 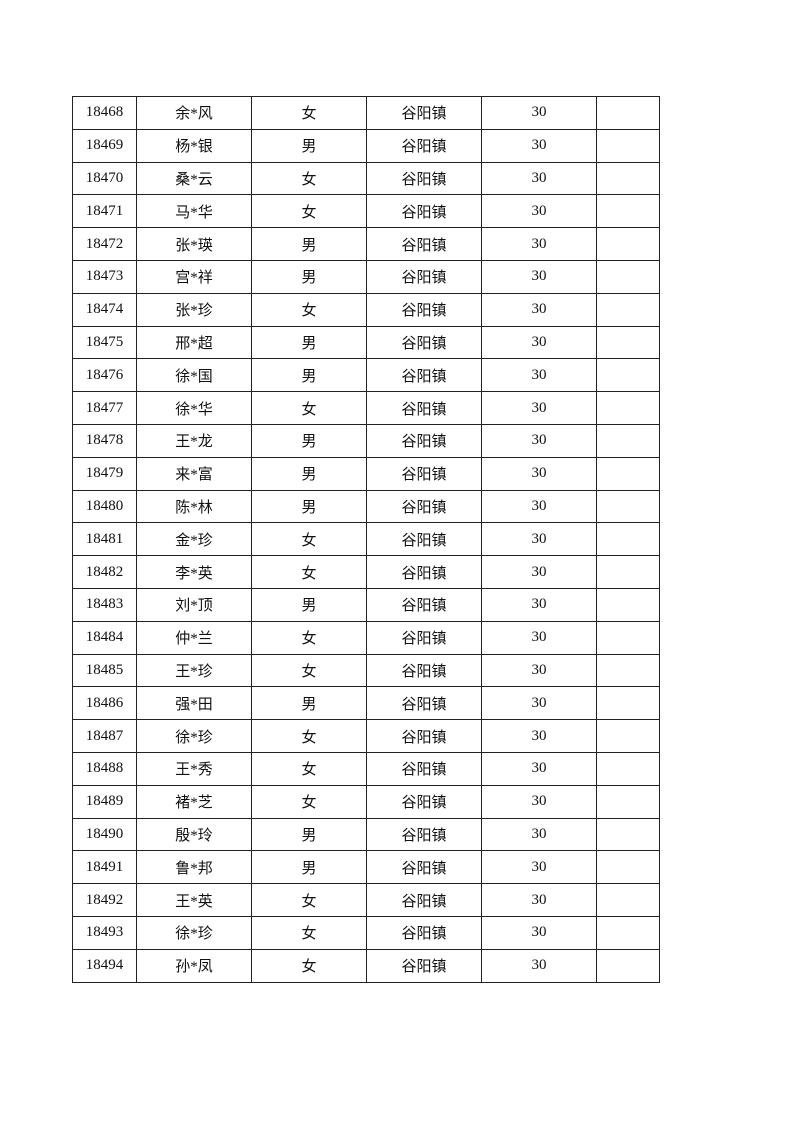 I want to click on id-cell: 18469, so click(x=104, y=145).